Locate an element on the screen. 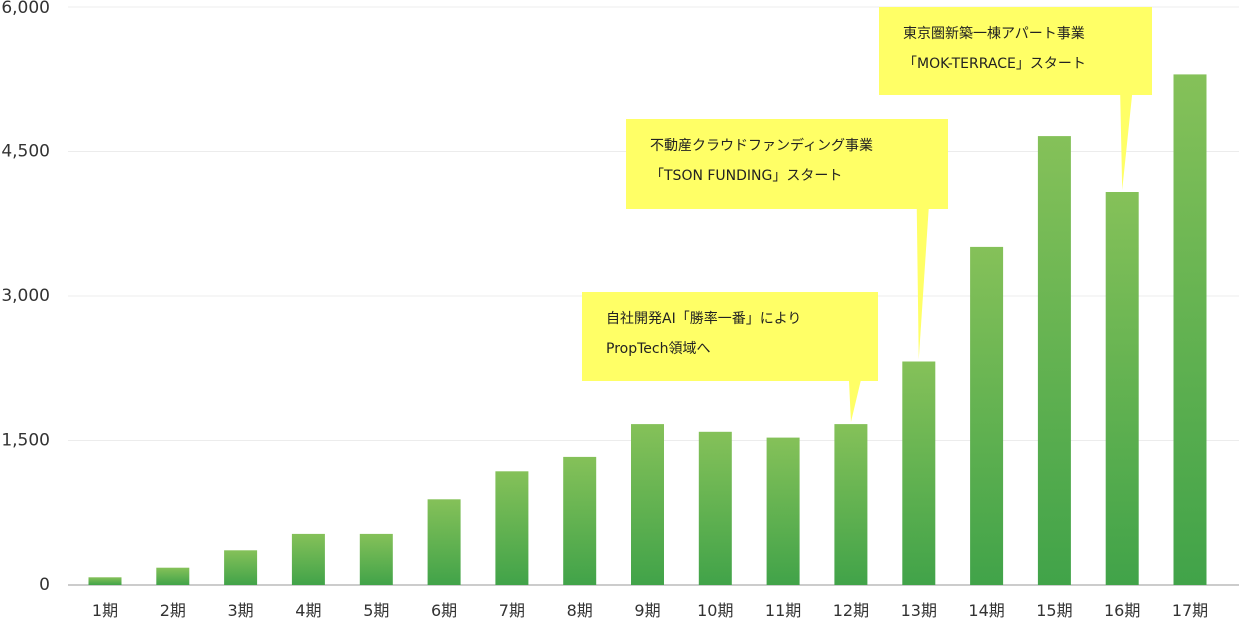 The image size is (1239, 626). bar-15期 is located at coordinates (1054, 360).